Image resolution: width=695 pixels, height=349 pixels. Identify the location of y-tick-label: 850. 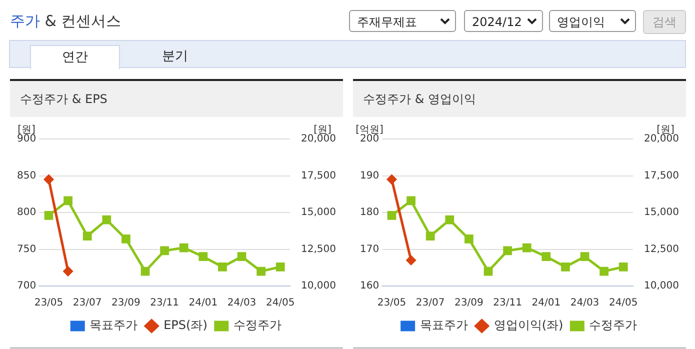
(26, 176).